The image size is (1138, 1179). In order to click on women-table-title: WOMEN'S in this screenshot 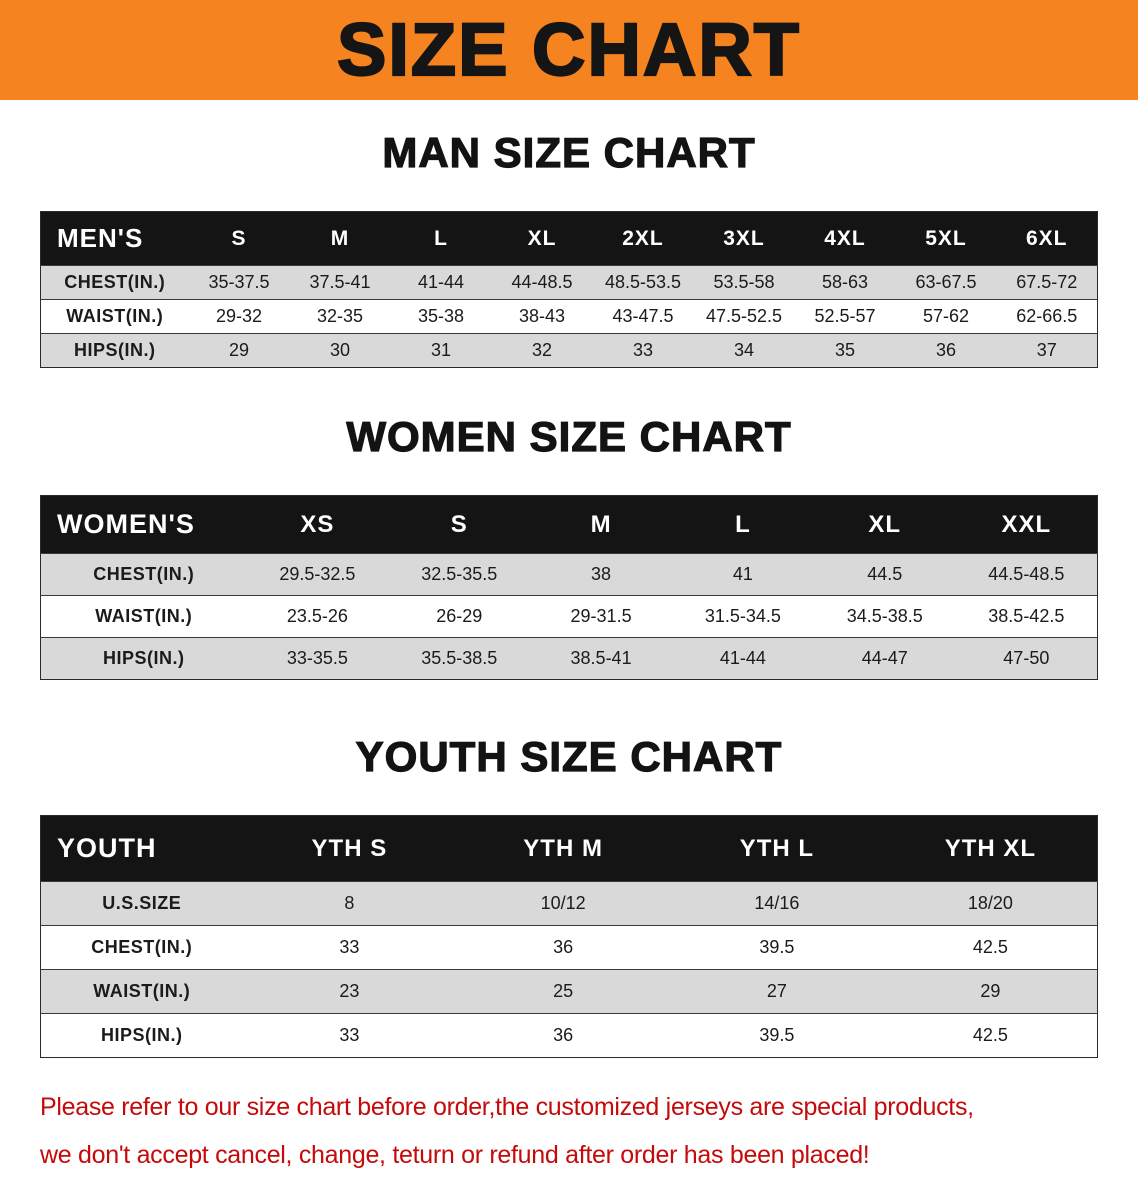, I will do `click(143, 524)`.